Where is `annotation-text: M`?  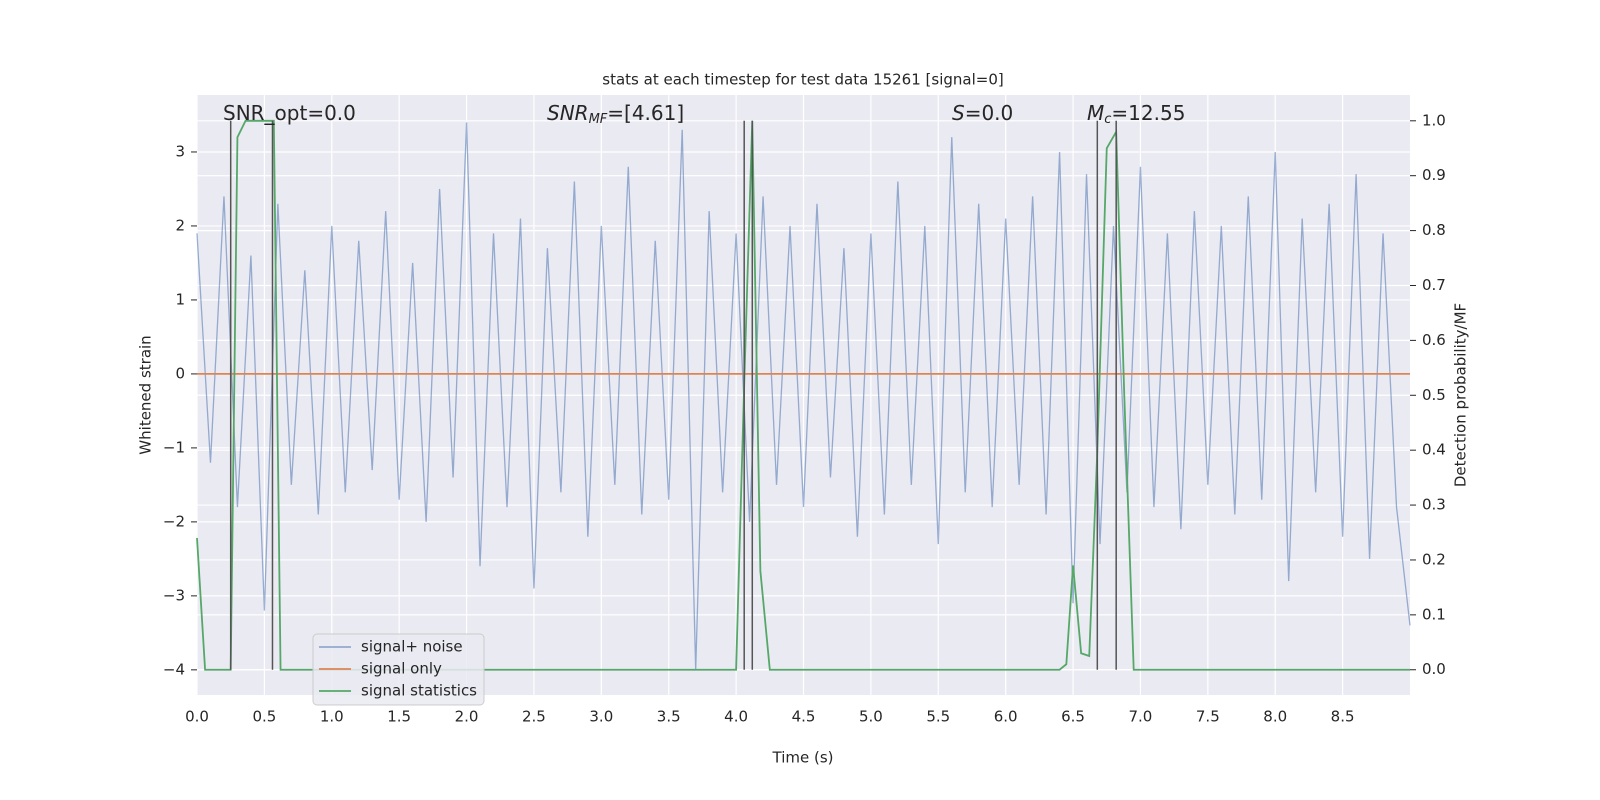
annotation-text: M is located at coordinates (1095, 113).